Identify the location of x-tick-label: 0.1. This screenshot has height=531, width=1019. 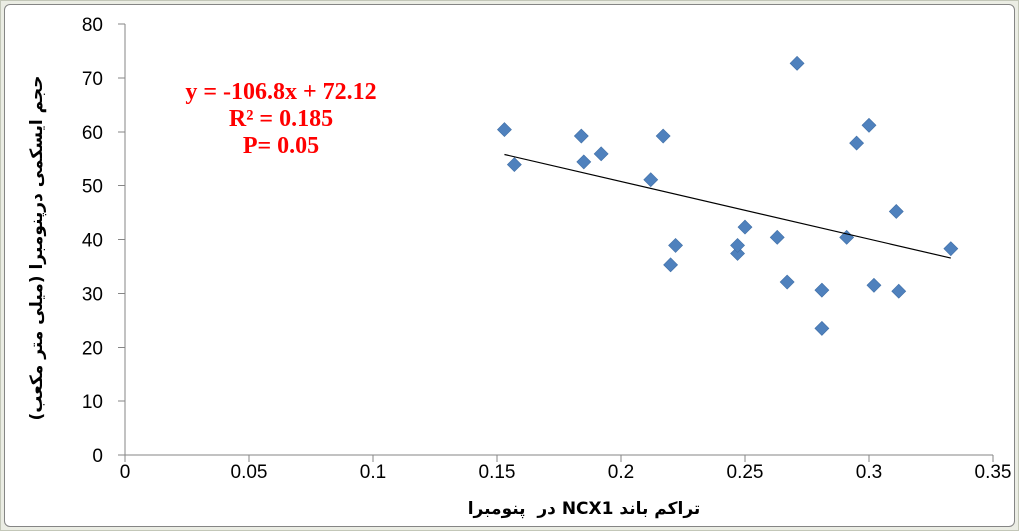
(373, 472).